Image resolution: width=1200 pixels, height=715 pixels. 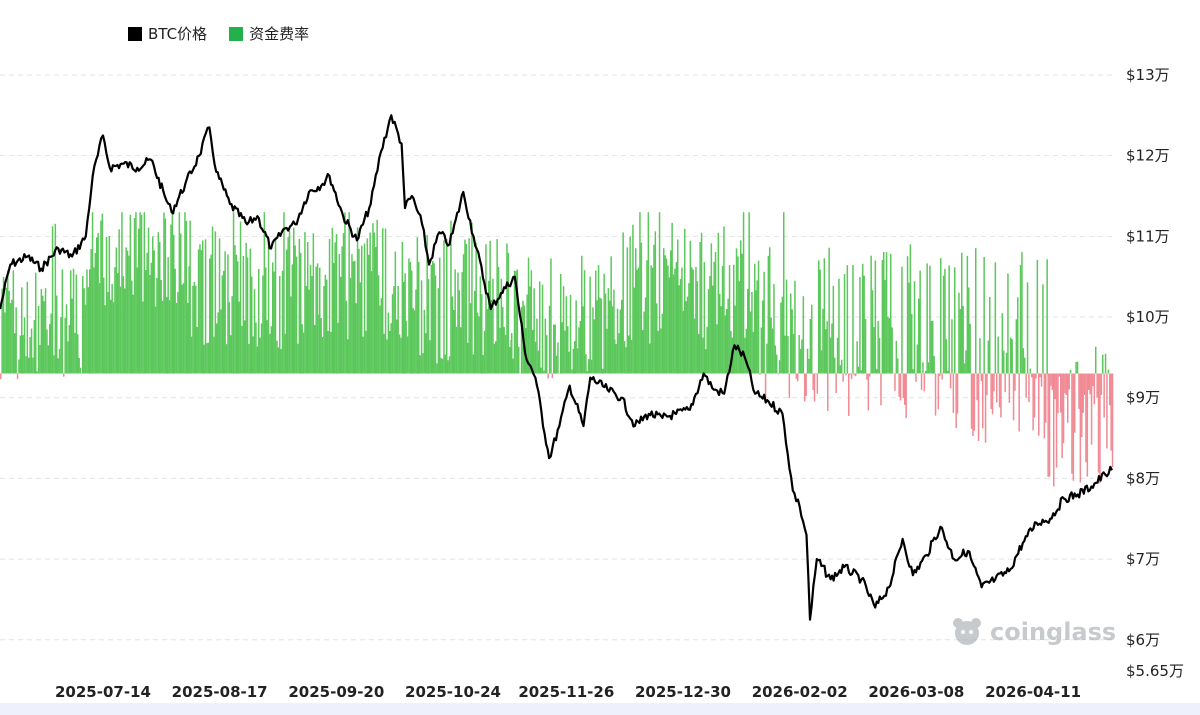 What do you see at coordinates (167, 33) in the screenshot?
I see `legend-item-btc-price: BTC价格` at bounding box center [167, 33].